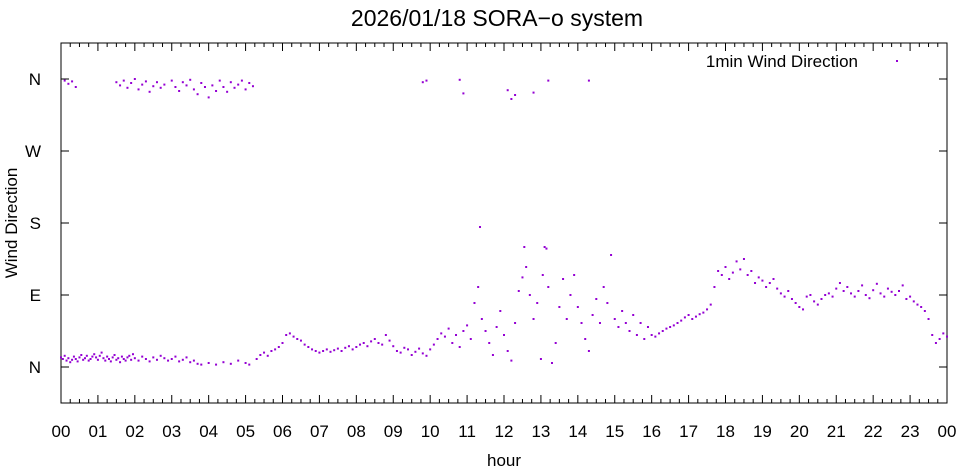  Describe the element at coordinates (35, 79) in the screenshot. I see `y-tick-label: N` at that location.